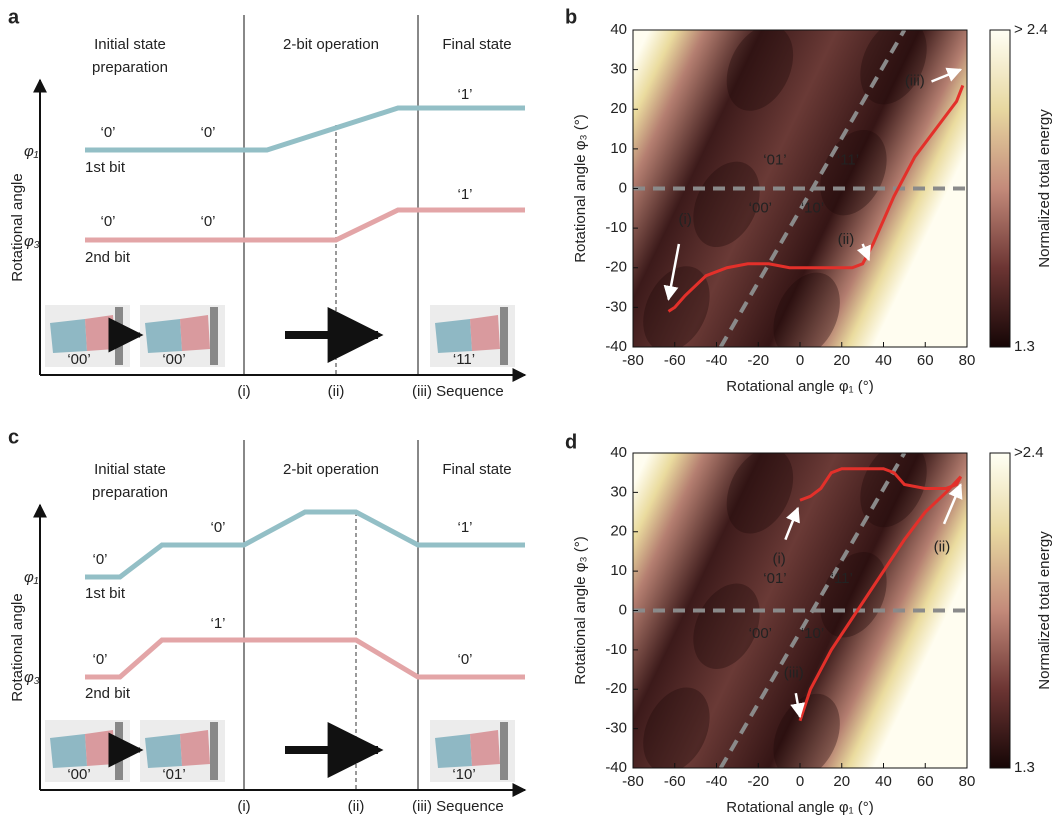 This screenshot has height=829, width=1057. Describe the element at coordinates (967, 360) in the screenshot. I see `x-tick-label: 80` at that location.